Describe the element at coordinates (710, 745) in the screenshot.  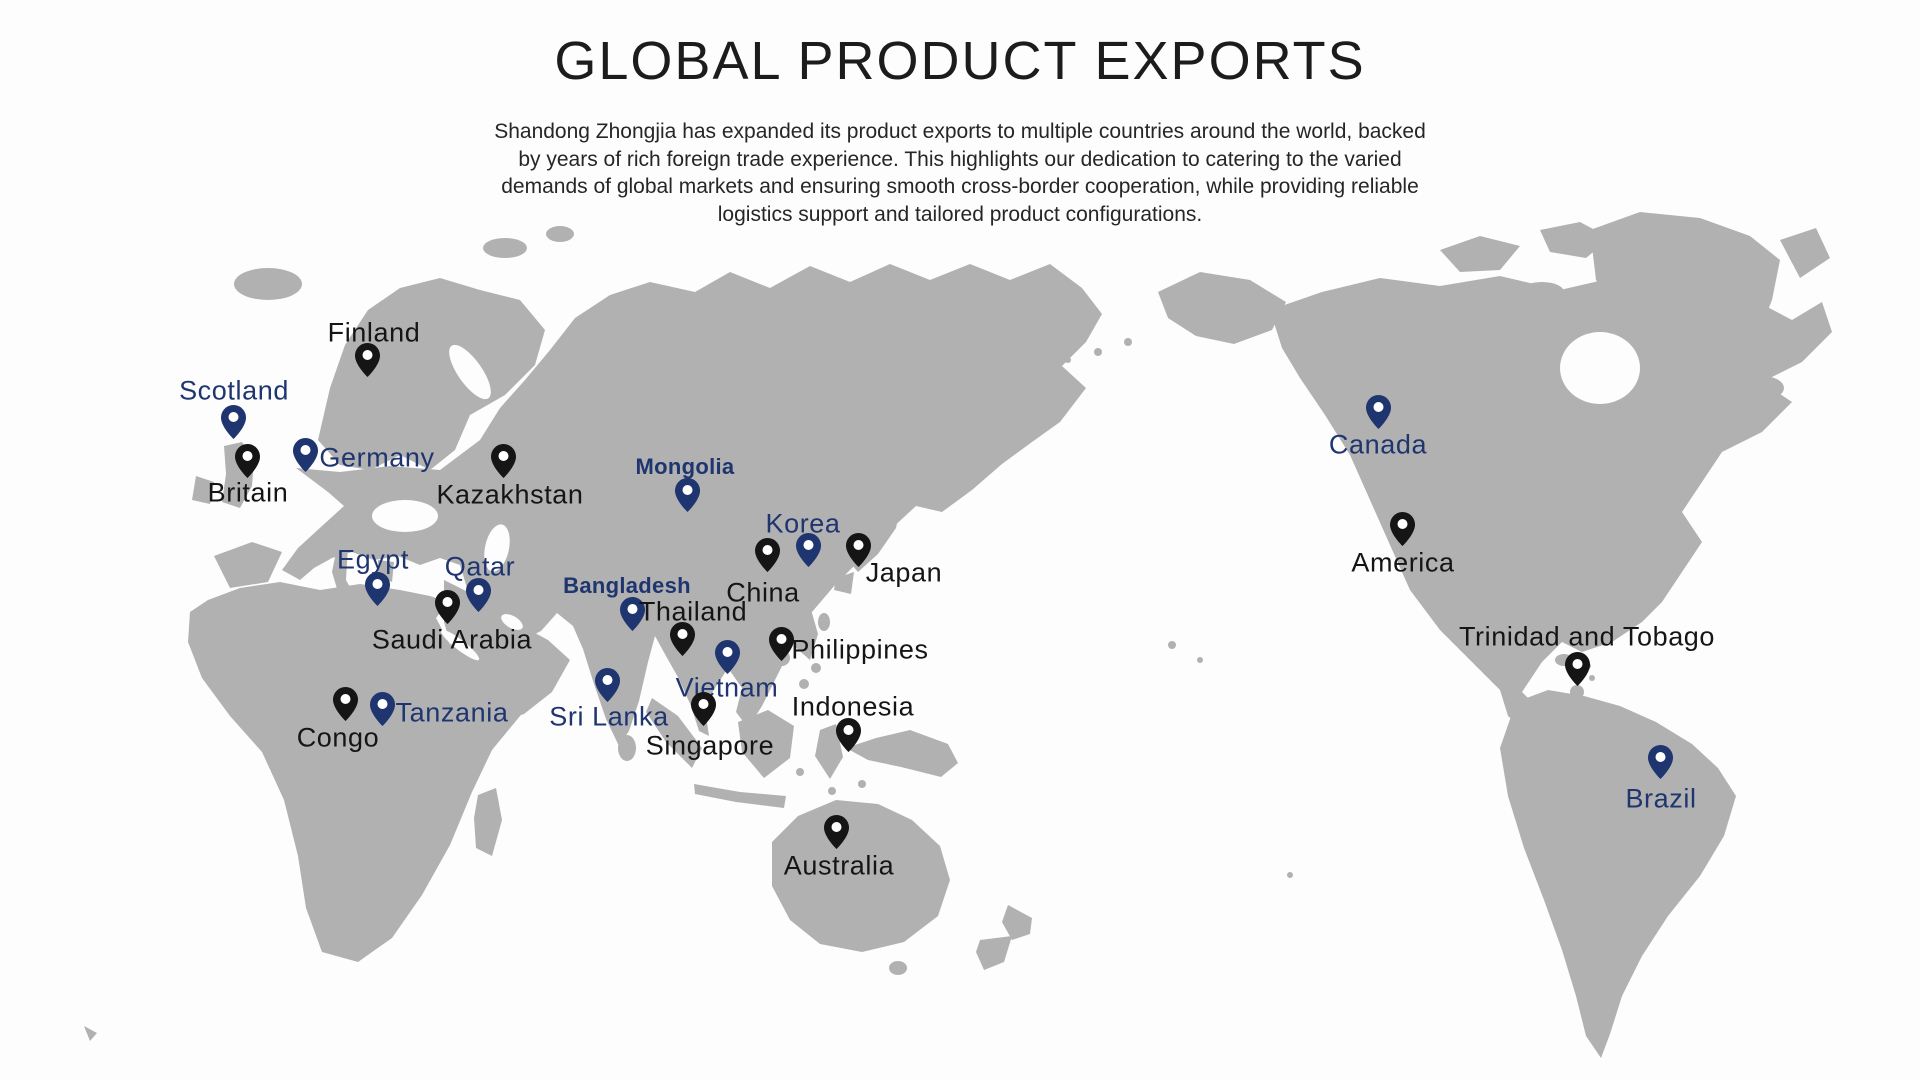
I see `map-pin-label: Singapore` at that location.